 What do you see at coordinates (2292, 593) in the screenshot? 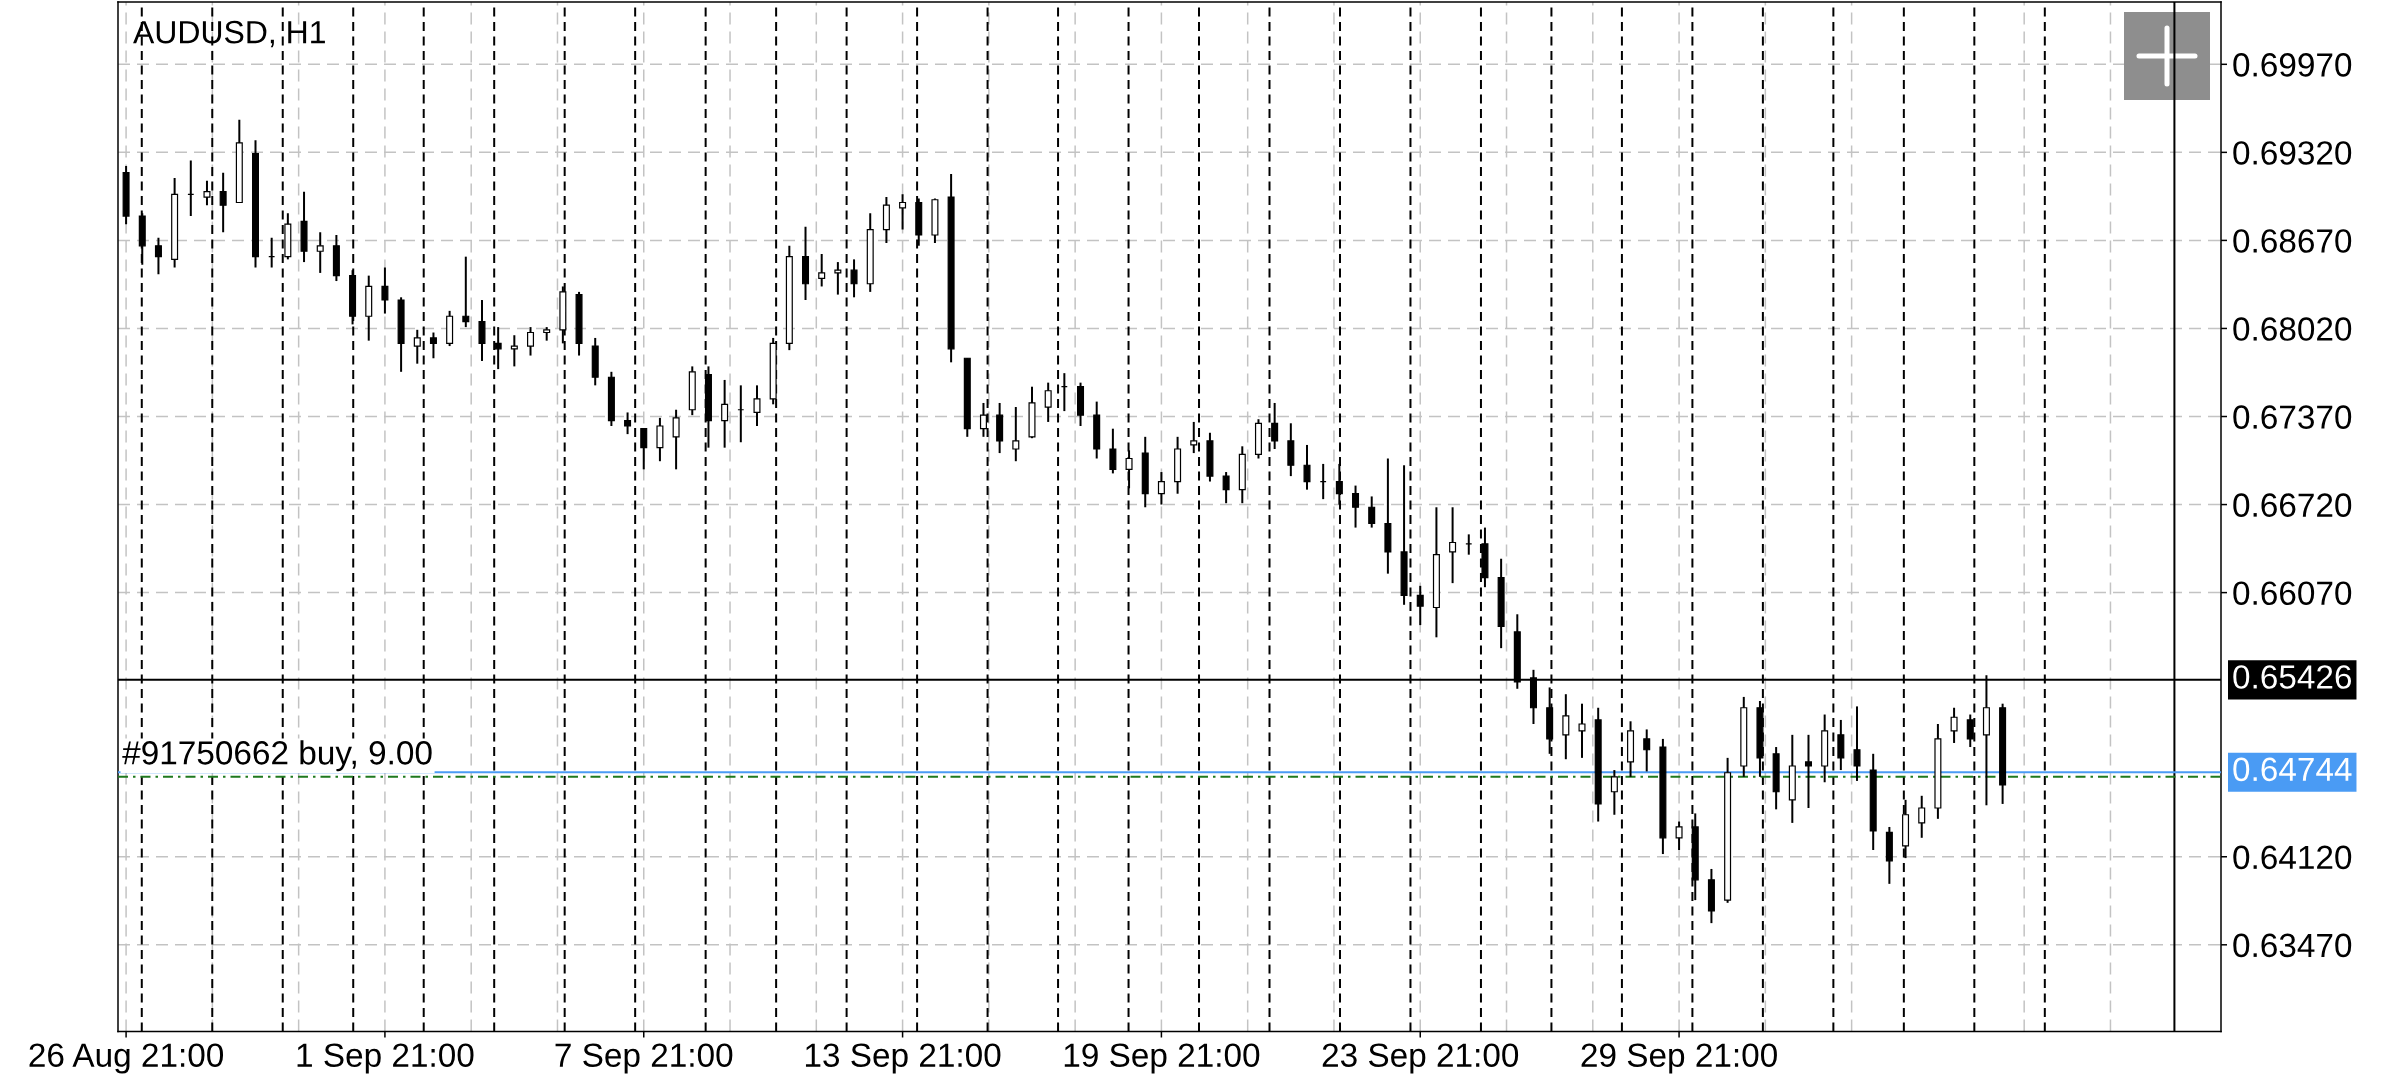
I see `y-tick-label: 0.66070` at bounding box center [2292, 593].